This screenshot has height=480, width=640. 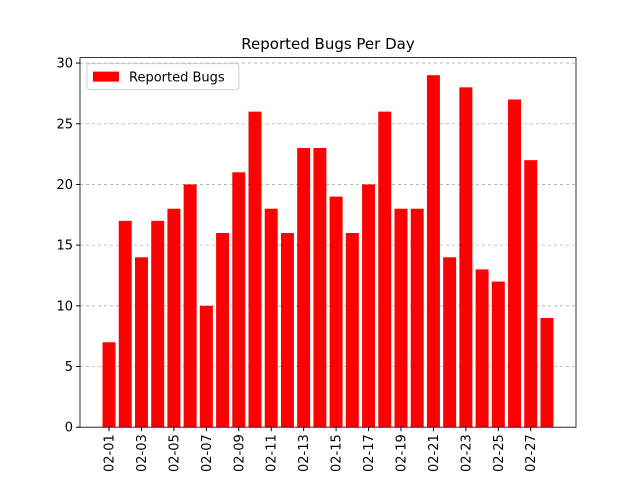 I want to click on x-tick-label: 02-01, so click(x=110, y=453).